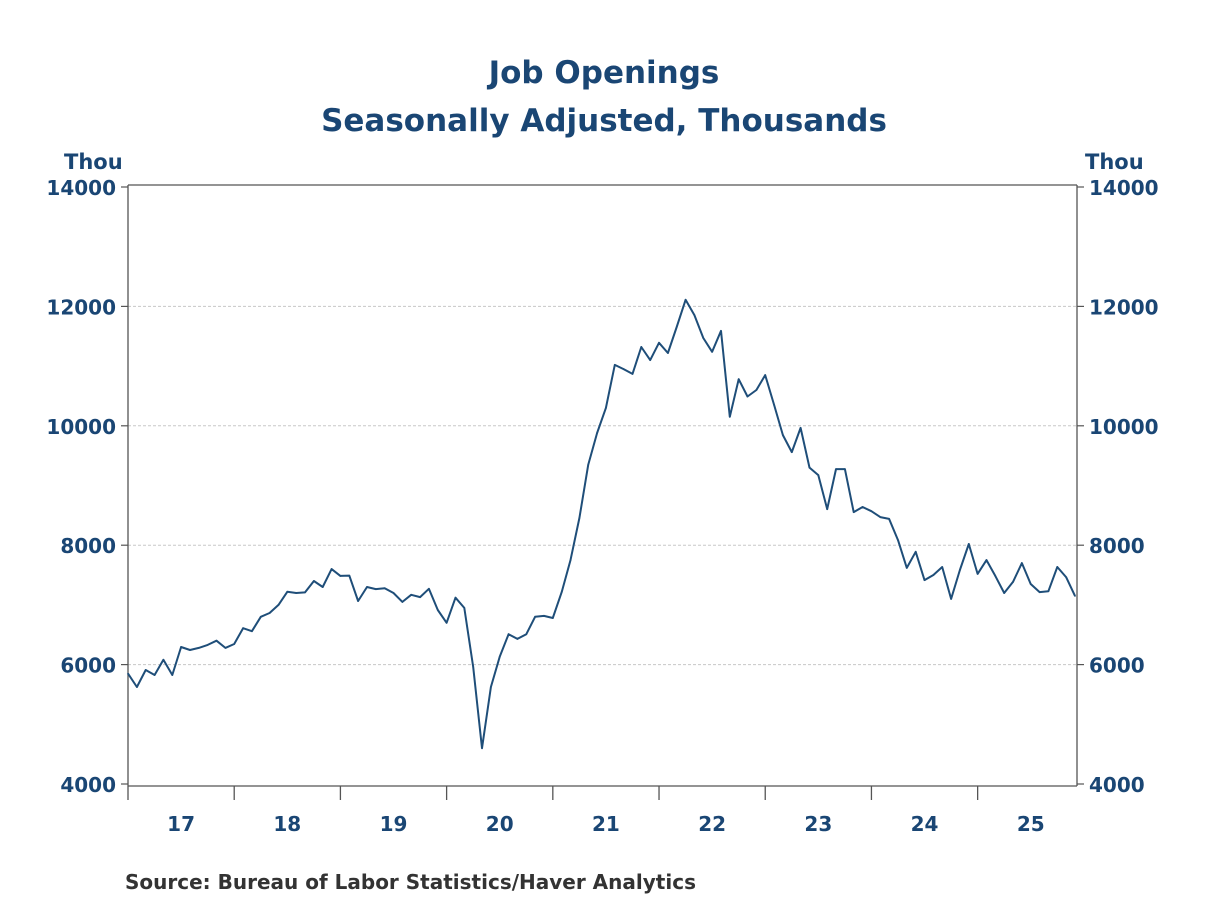 Image resolution: width=1208 pixels, height=906 pixels. I want to click on y-tick-label-right: 8000, so click(1117, 546).